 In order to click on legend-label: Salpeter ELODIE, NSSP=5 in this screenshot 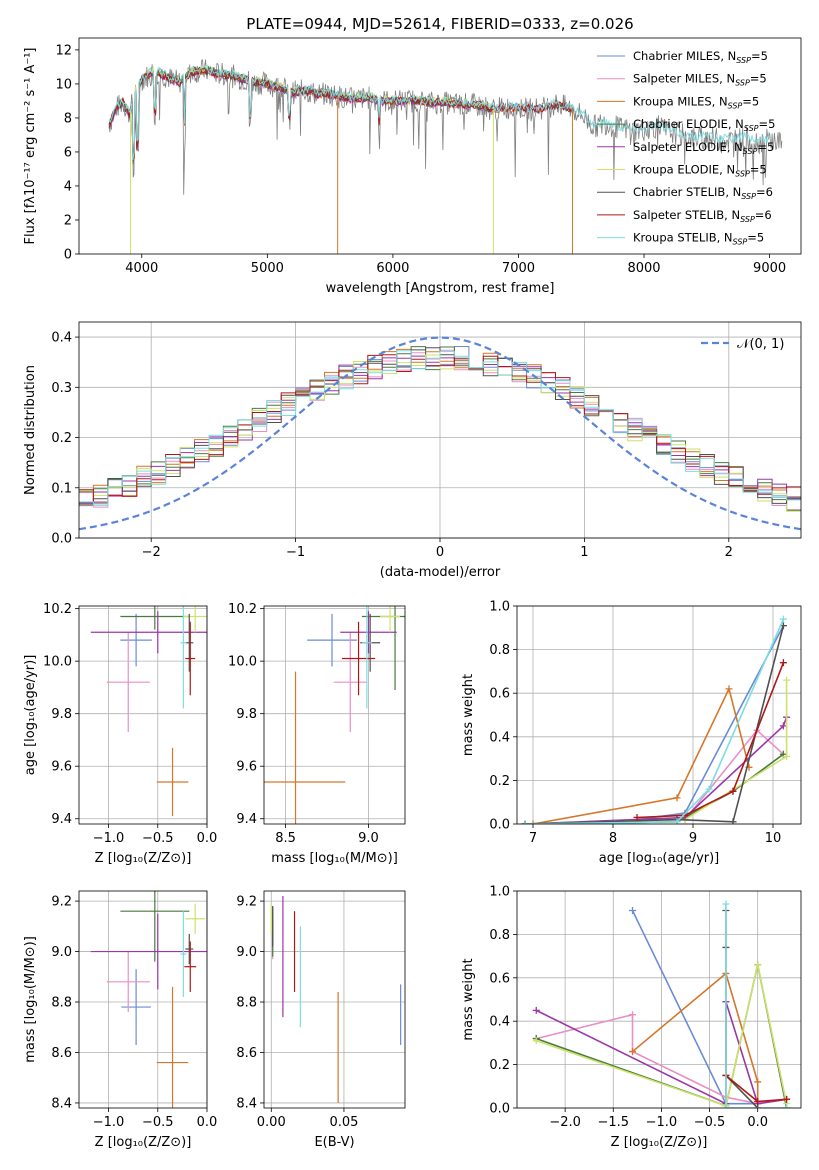, I will do `click(703, 148)`.